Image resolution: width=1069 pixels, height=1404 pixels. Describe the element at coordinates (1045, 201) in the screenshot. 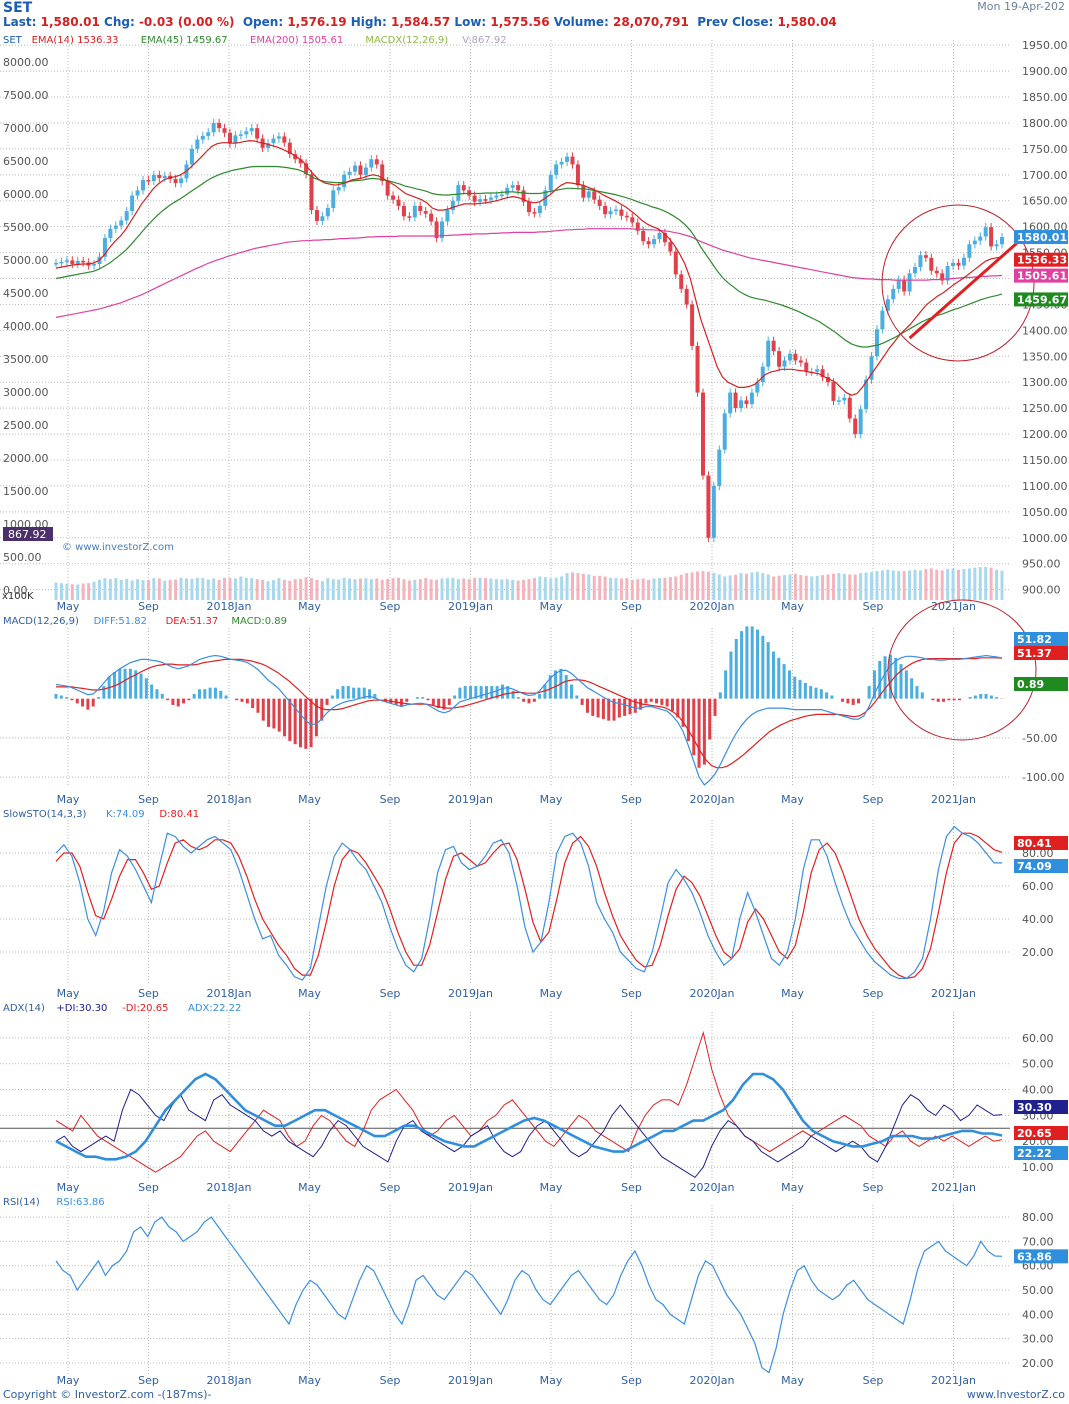

I see `price-axis-tick: 1650.00` at that location.